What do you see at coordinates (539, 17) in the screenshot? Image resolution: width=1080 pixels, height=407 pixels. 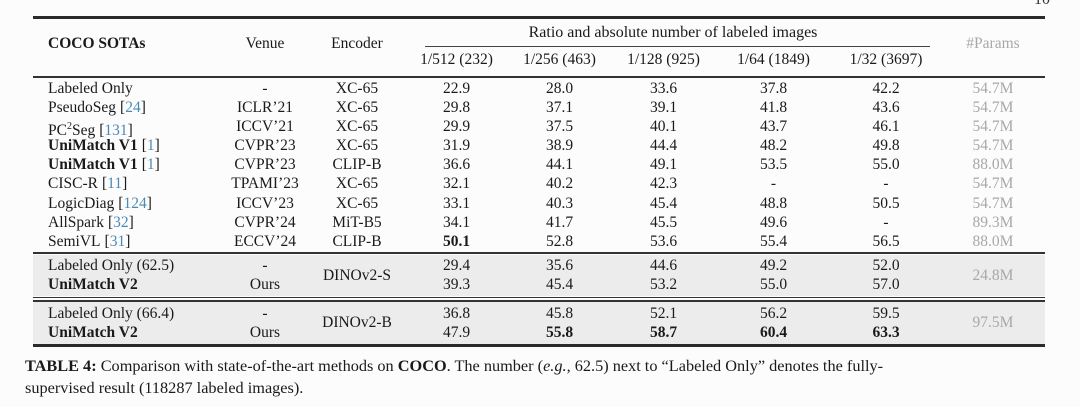 I see `rule-top` at bounding box center [539, 17].